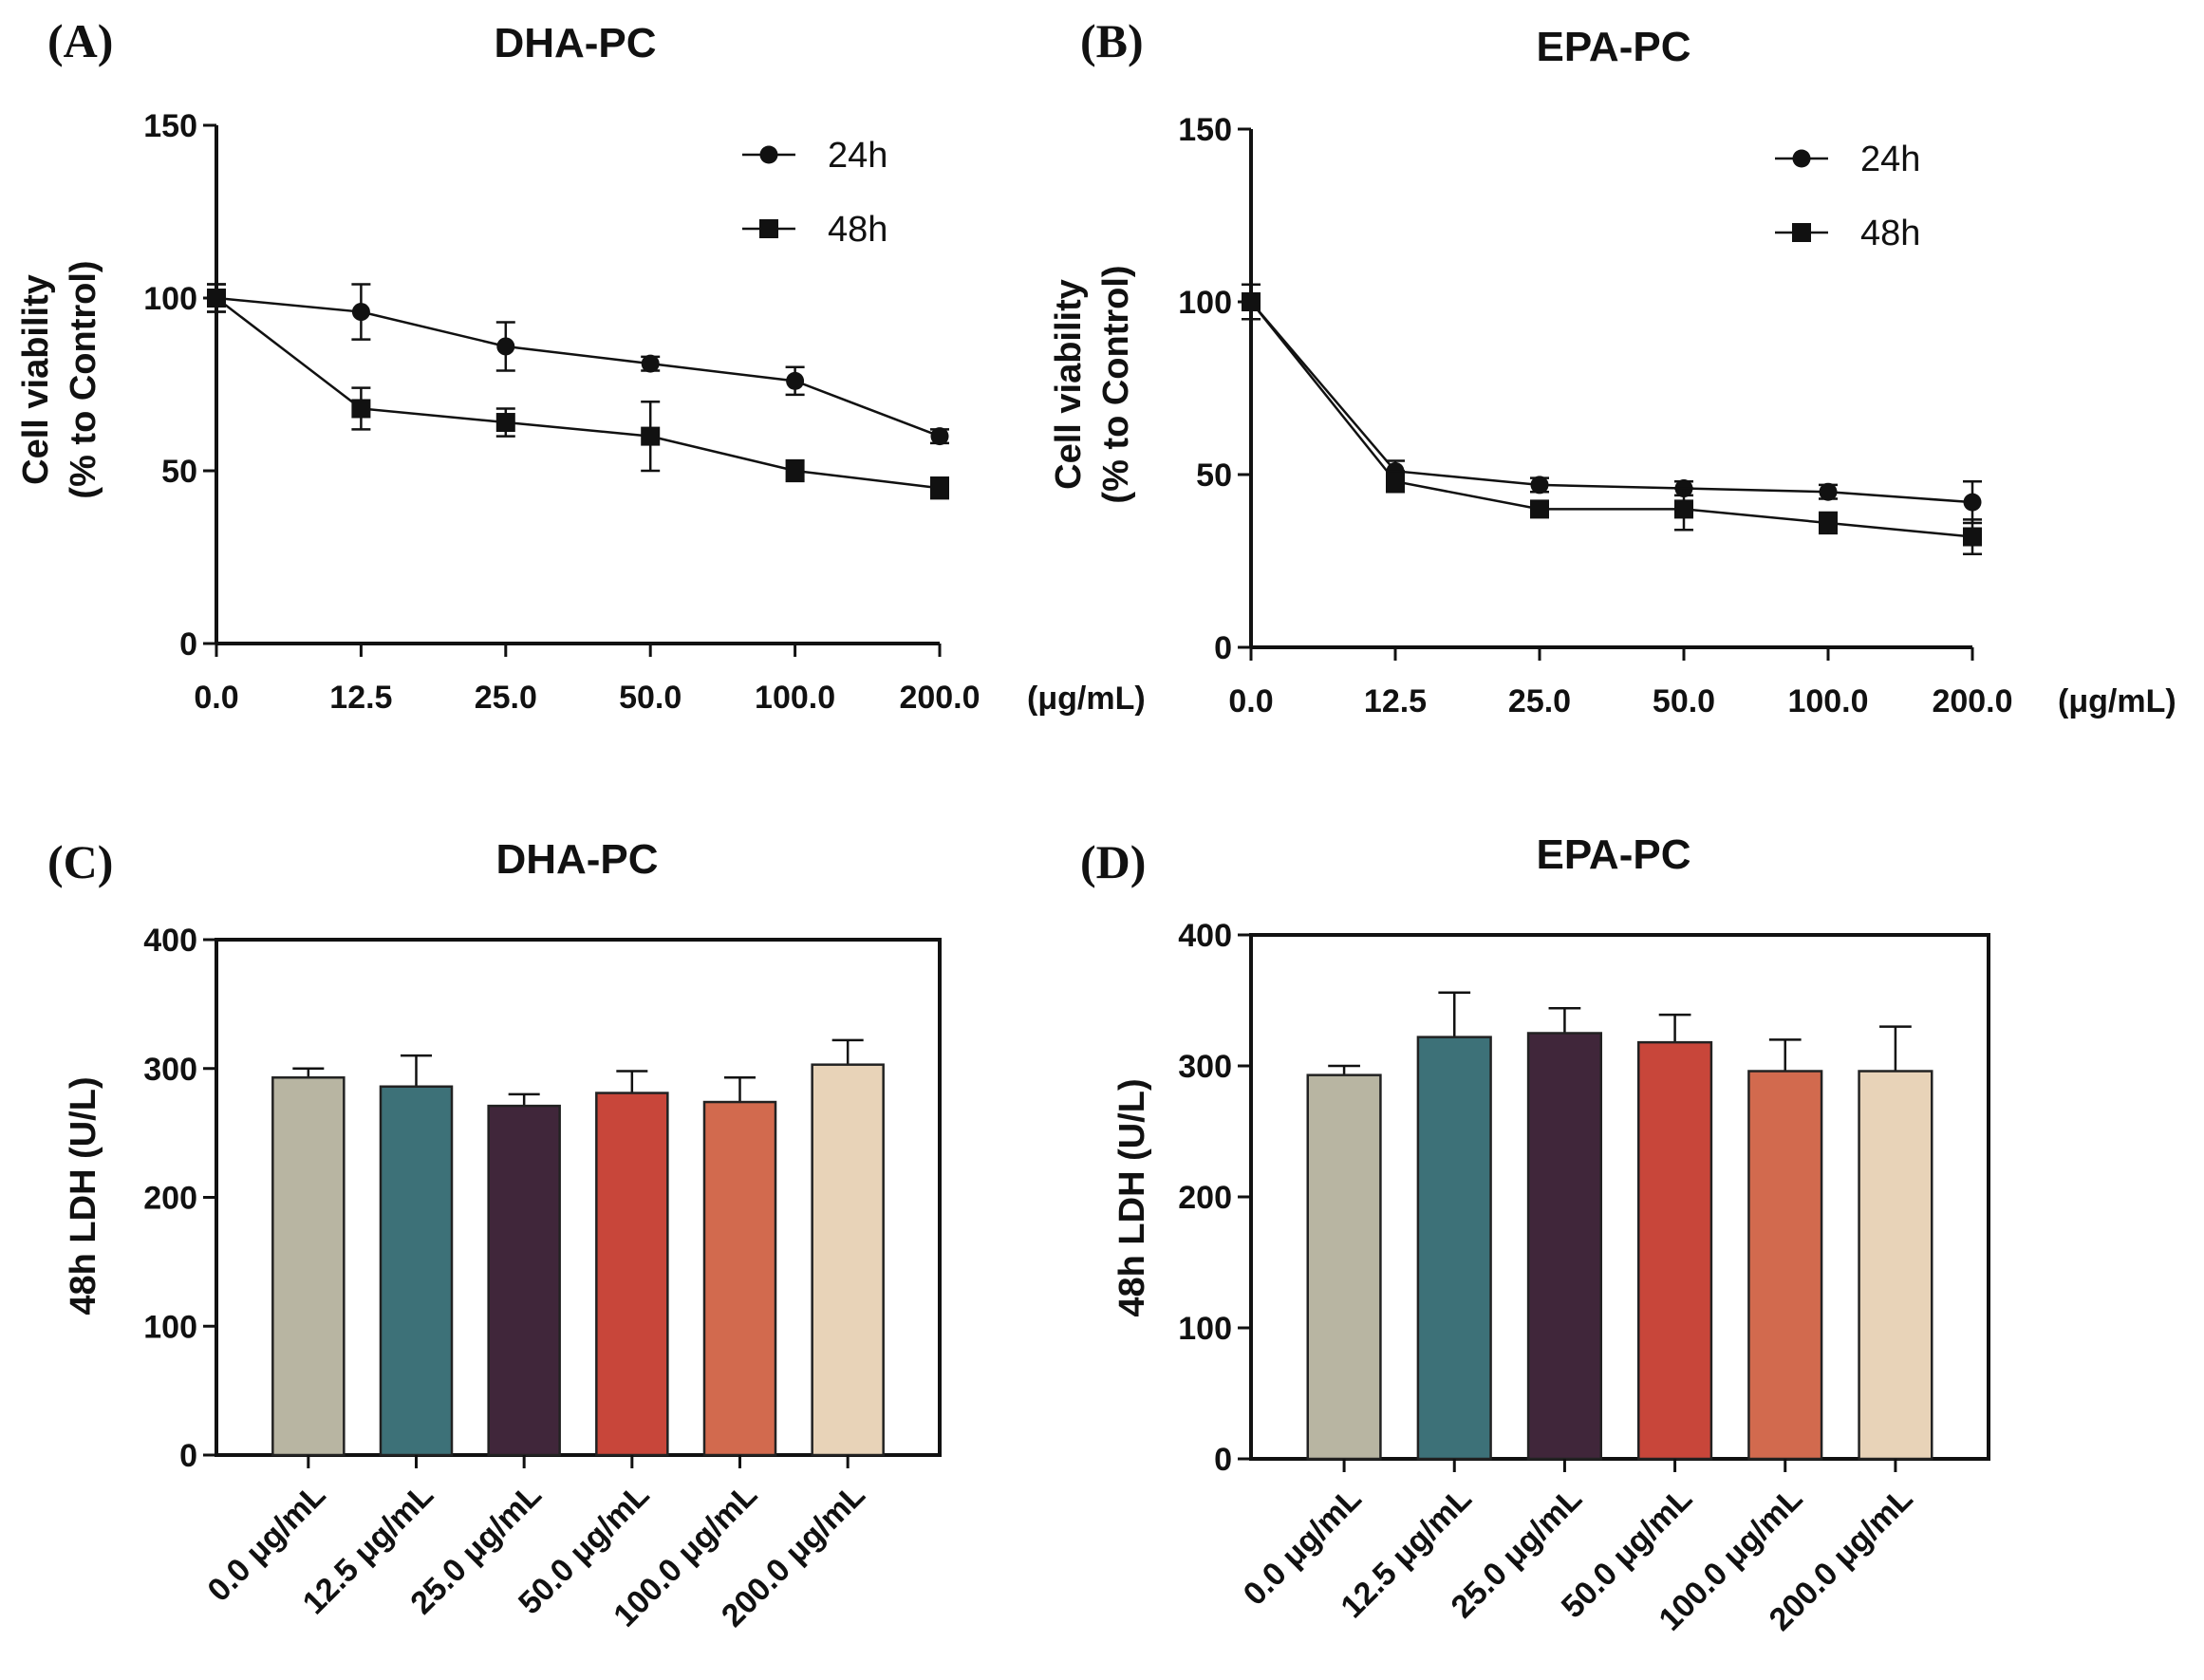 This screenshot has height=1680, width=2204. Describe the element at coordinates (1972, 701) in the screenshot. I see `panel-b-xtick-label: 200.0` at that location.